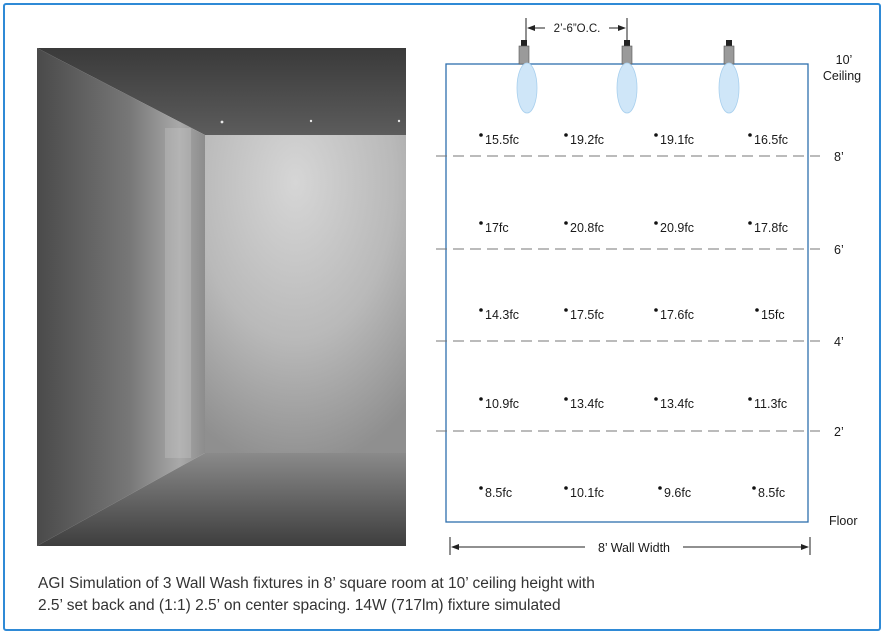  What do you see at coordinates (502, 315) in the screenshot?
I see `reading: 14.3fc` at bounding box center [502, 315].